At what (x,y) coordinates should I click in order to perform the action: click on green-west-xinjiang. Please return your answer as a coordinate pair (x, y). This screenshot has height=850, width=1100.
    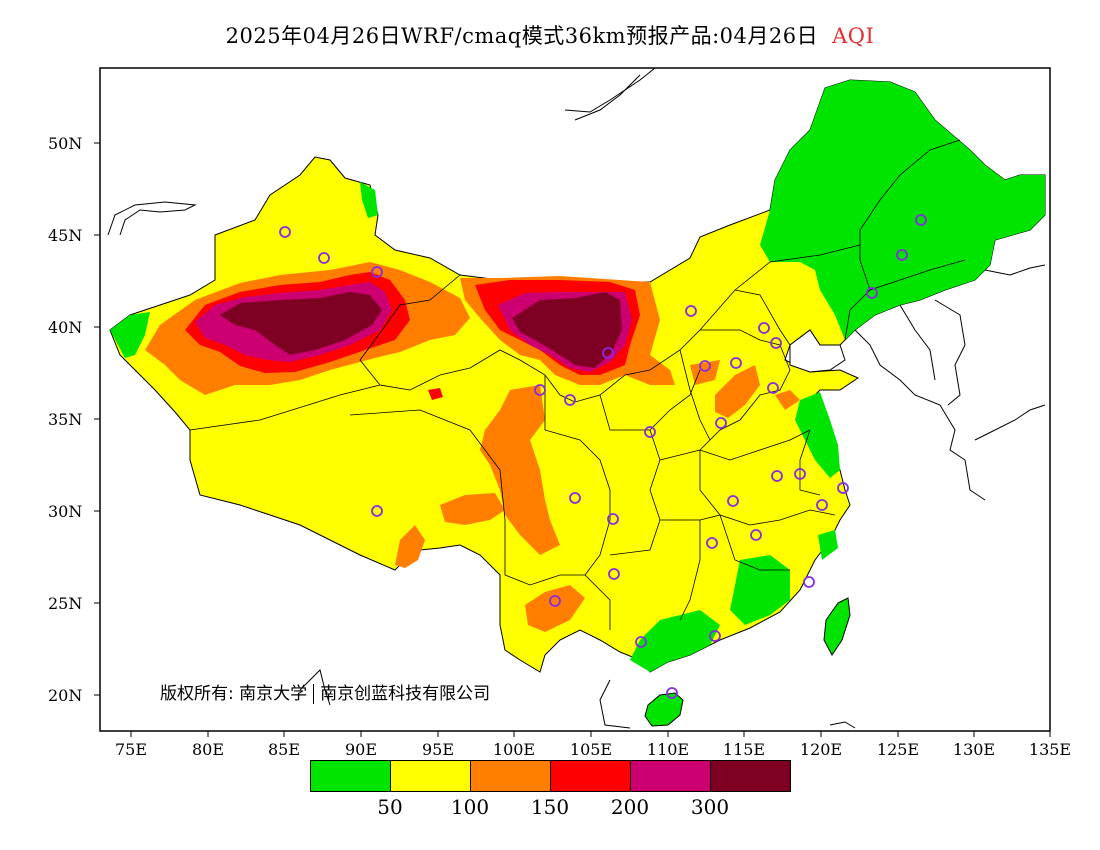
    Looking at the image, I should click on (130, 335).